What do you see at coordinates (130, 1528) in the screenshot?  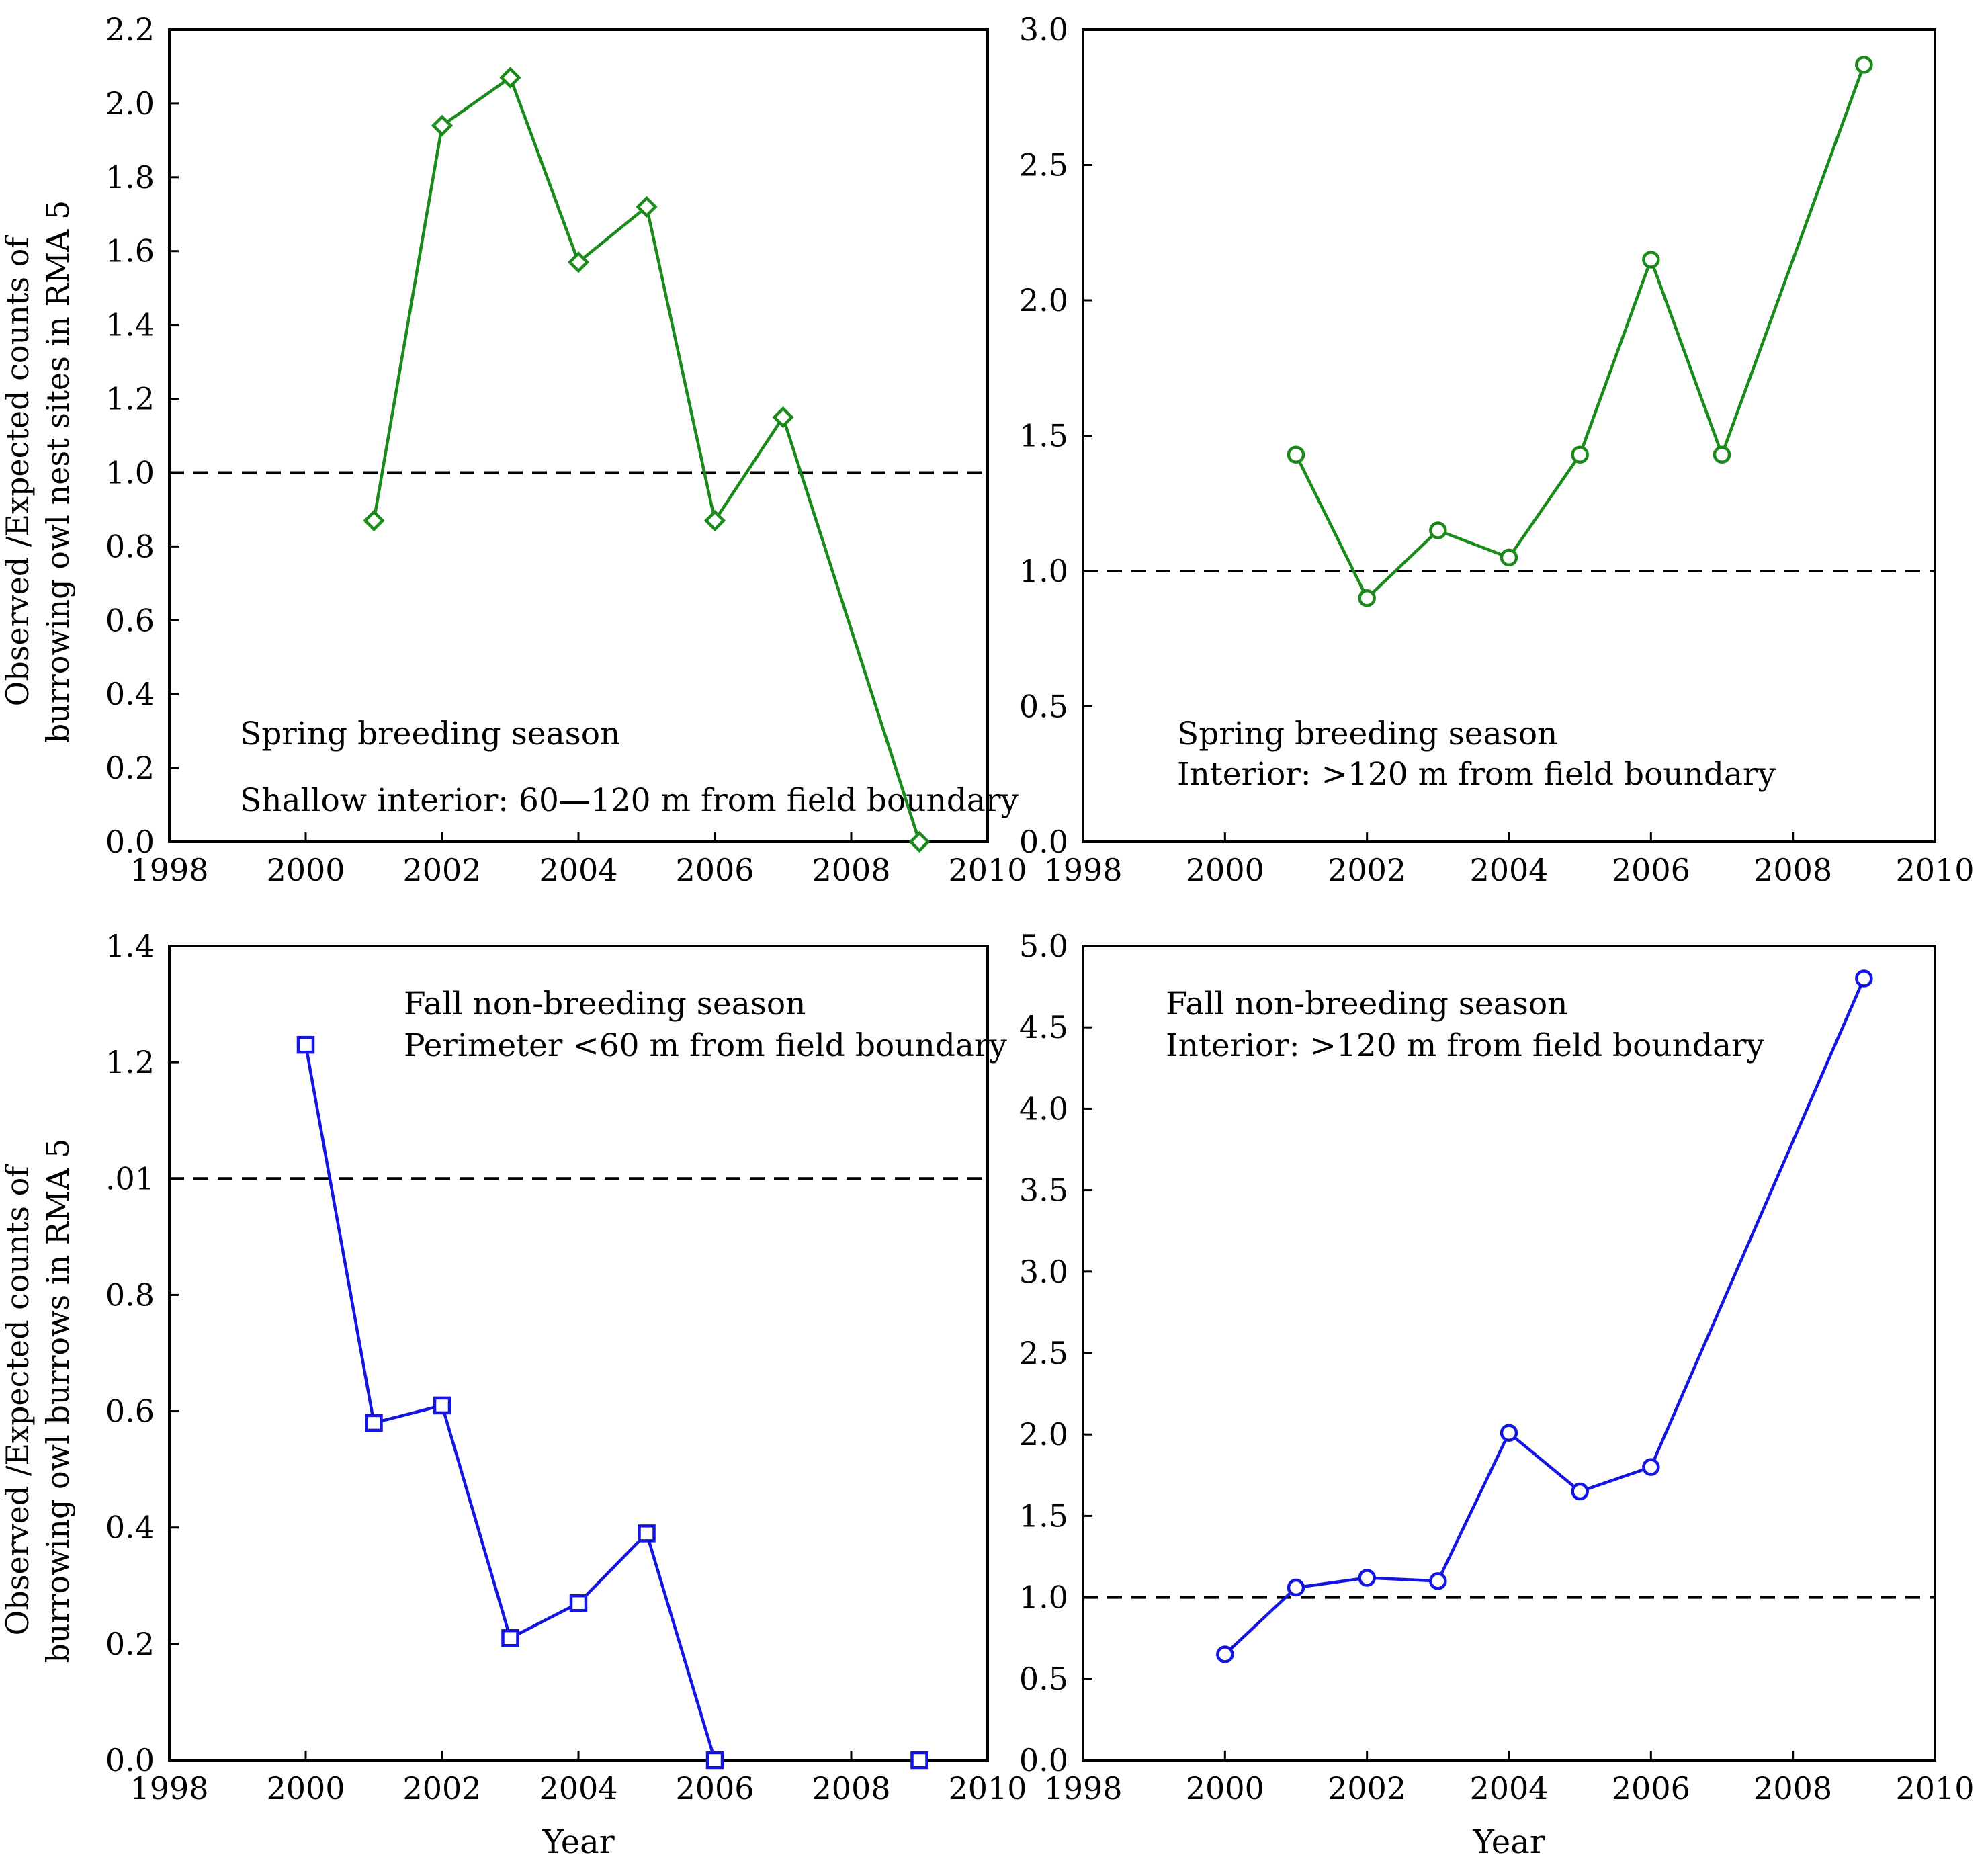 I see `y-tick-label: 0.4` at bounding box center [130, 1528].